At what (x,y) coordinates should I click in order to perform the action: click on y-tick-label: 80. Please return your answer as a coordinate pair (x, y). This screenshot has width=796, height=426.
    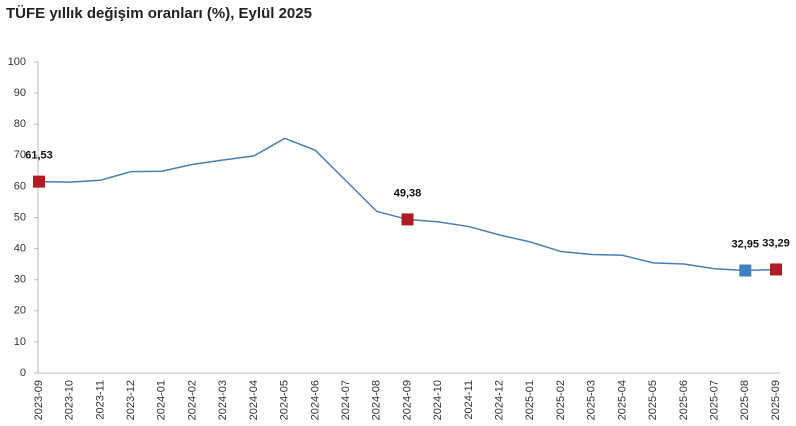
    Looking at the image, I should click on (20, 124).